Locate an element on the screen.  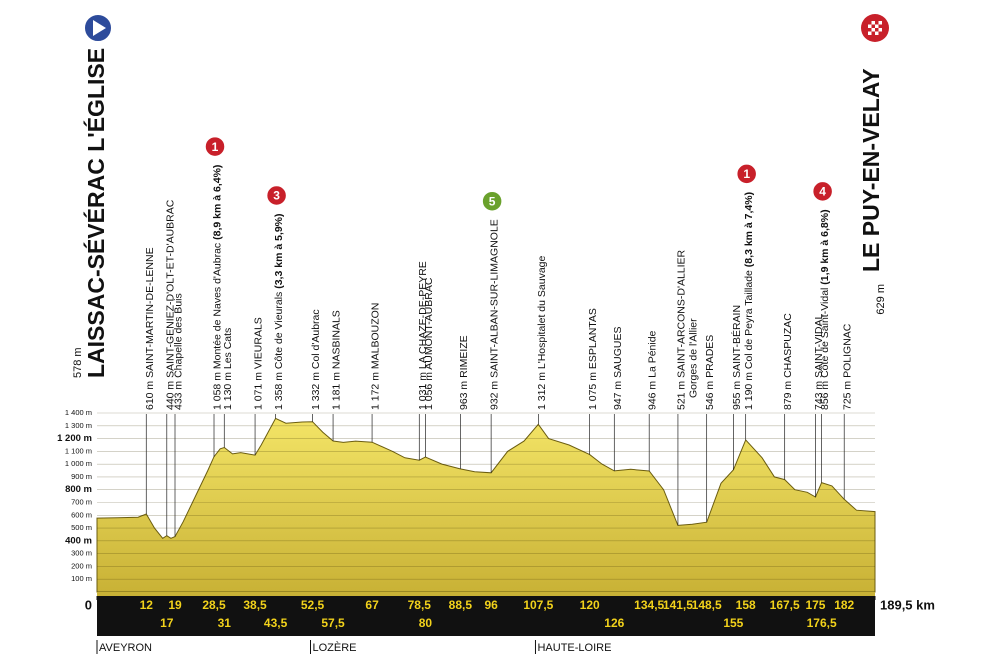
waypoint-name: 947 m SAUGUES is located at coordinates (618, 368).